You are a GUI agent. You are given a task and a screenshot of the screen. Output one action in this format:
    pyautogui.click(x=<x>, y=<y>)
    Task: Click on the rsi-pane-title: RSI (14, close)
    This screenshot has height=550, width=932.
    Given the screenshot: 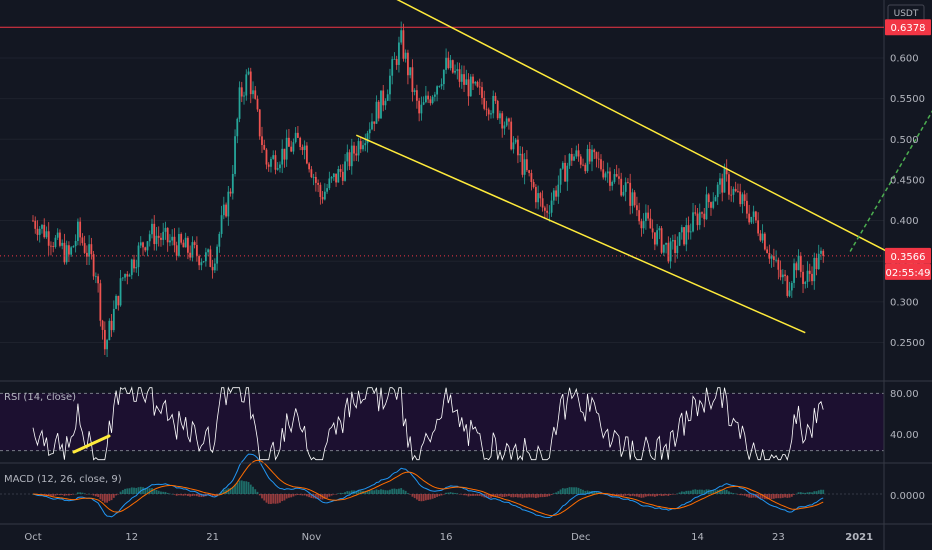 What is the action you would take?
    pyautogui.click(x=40, y=397)
    